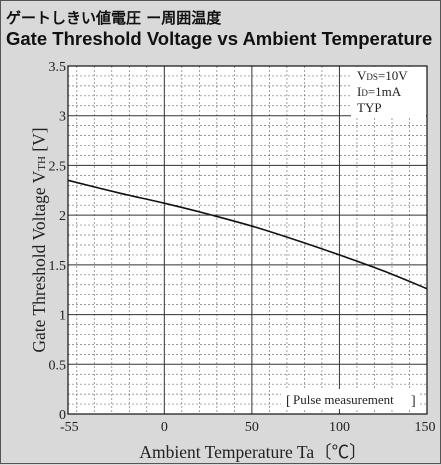 The height and width of the screenshot is (465, 441). Describe the element at coordinates (425, 427) in the screenshot. I see `x-tick-label: 150` at that location.